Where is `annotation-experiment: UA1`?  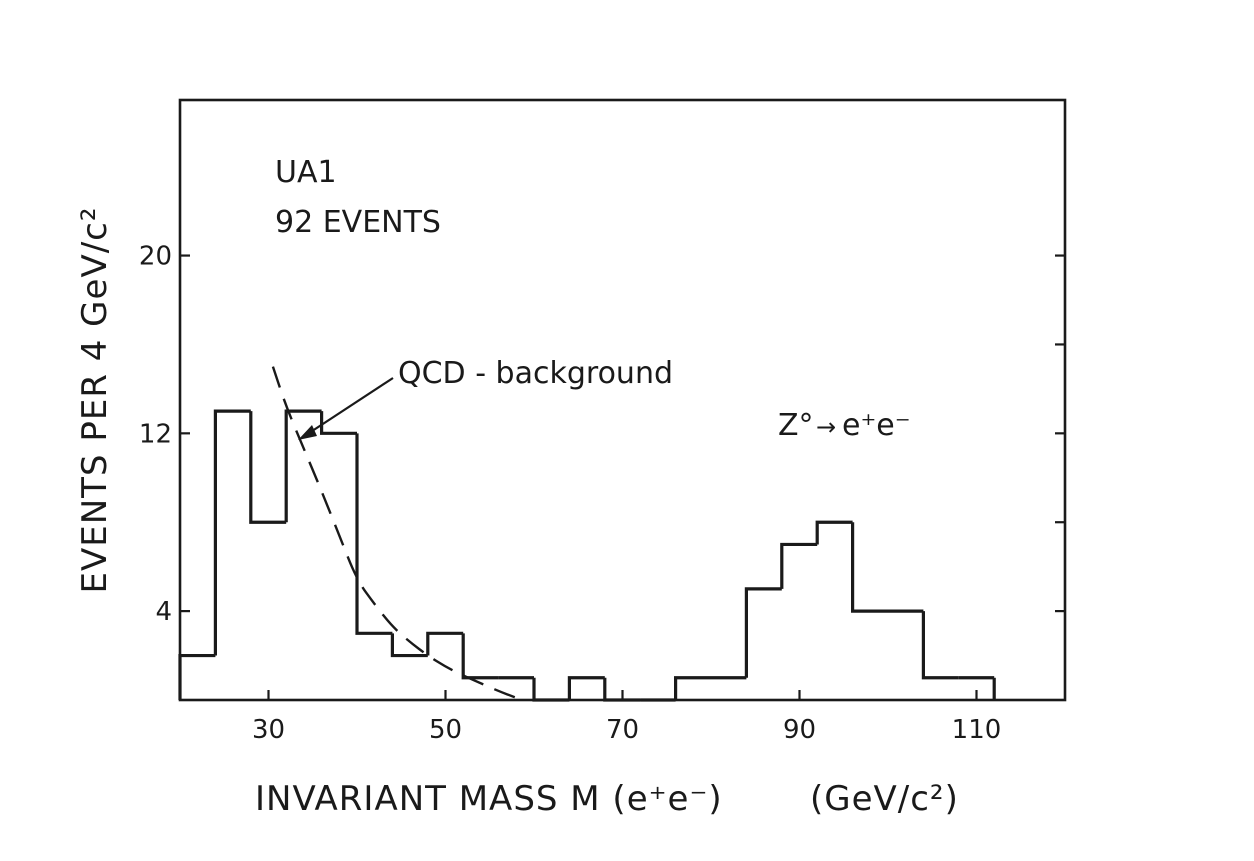 annotation-experiment: UA1 is located at coordinates (306, 172).